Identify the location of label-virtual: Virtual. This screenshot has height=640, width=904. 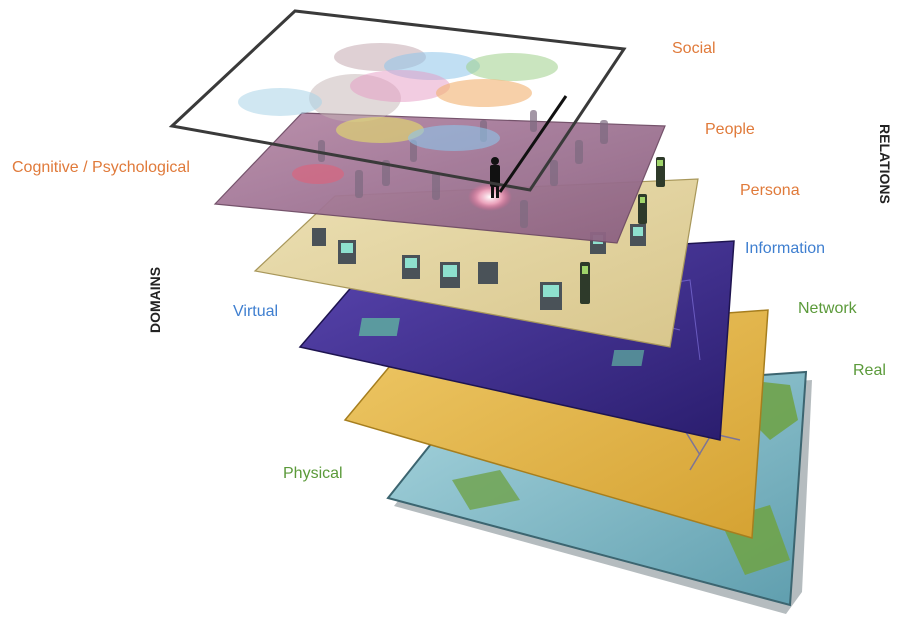
(255, 311).